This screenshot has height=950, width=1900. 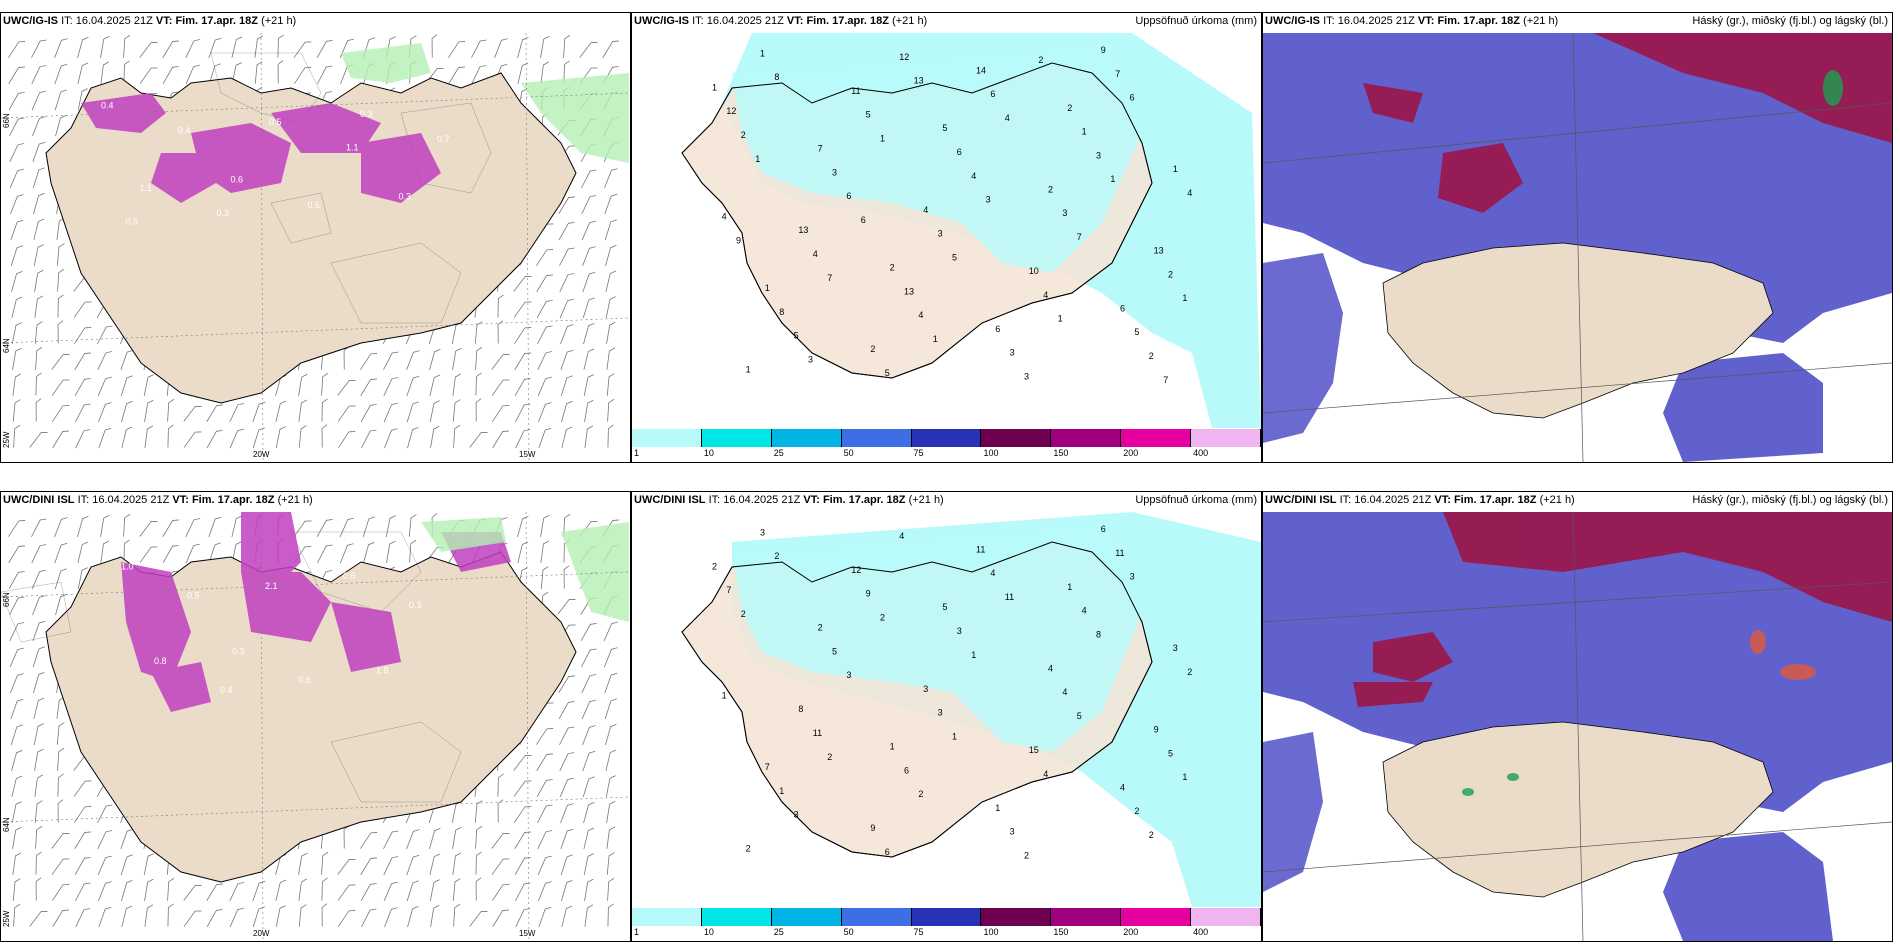 What do you see at coordinates (1136, 332) in the screenshot?
I see `value-label: 5` at bounding box center [1136, 332].